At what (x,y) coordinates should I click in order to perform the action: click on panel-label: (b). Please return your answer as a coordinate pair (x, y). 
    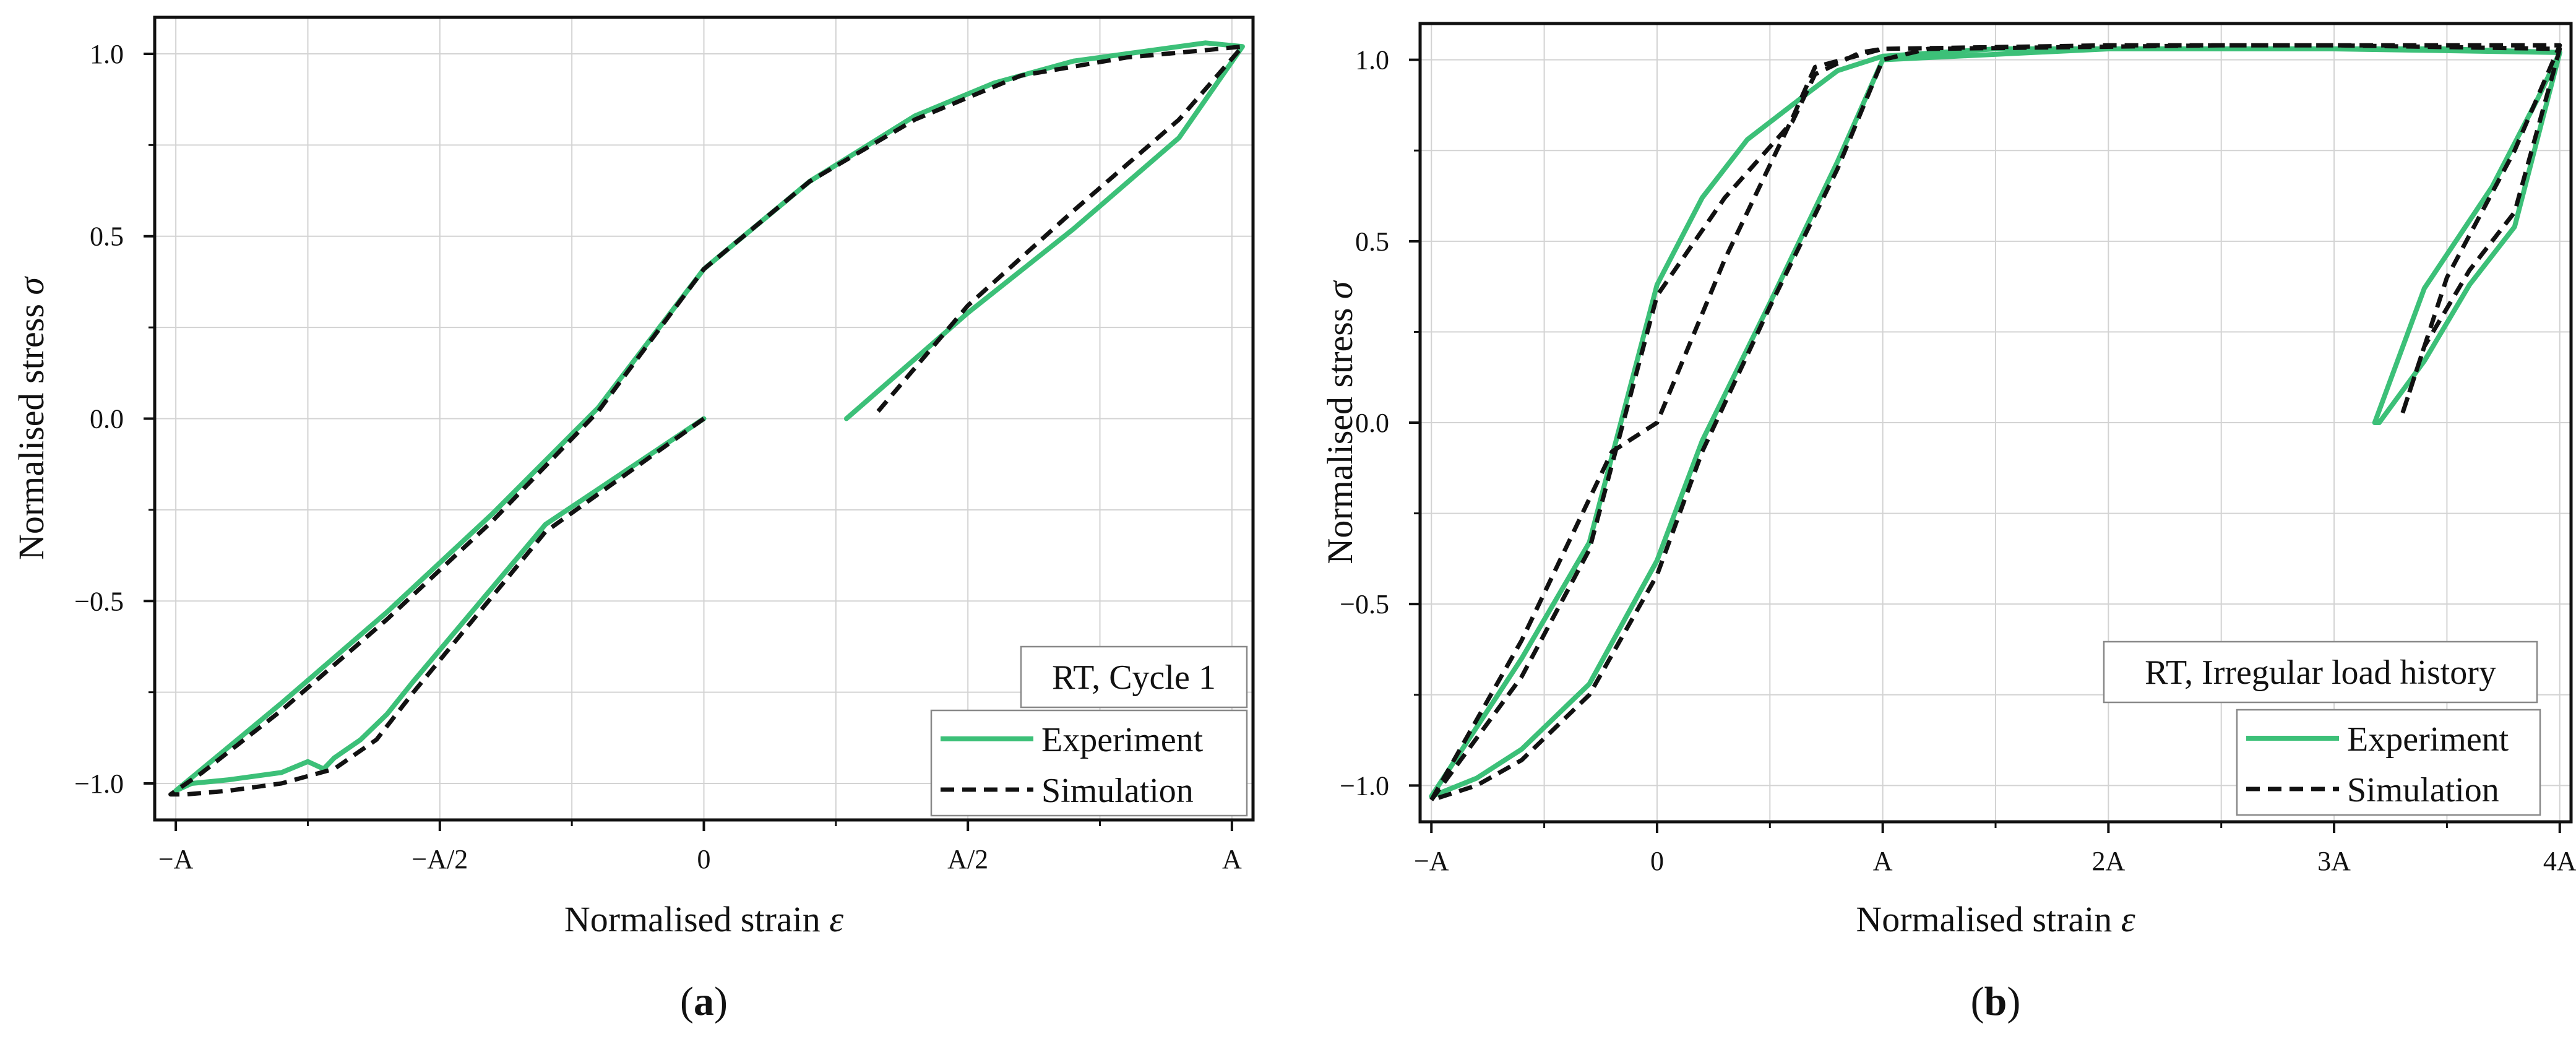
    Looking at the image, I should click on (1996, 1001).